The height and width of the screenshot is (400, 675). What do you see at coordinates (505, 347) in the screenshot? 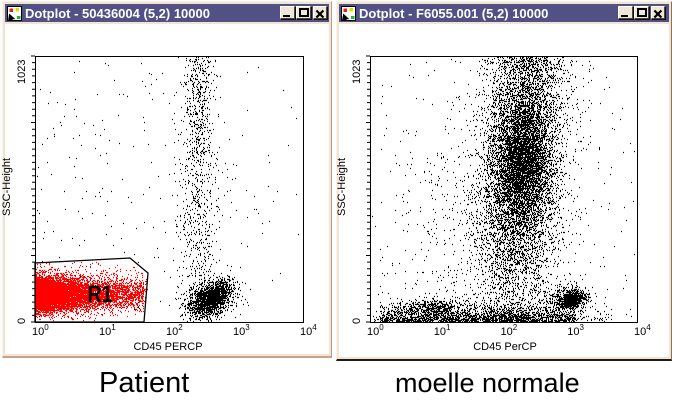
I see `svg-text: CD45 PerCP` at bounding box center [505, 347].